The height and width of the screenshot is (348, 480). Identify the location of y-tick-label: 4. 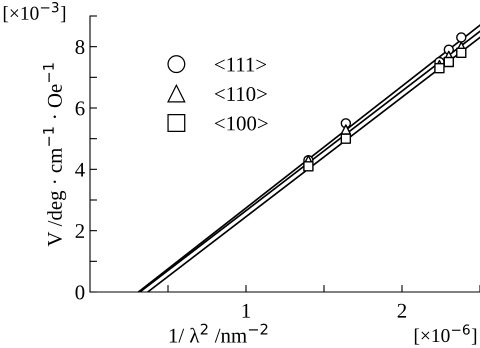
(80, 169).